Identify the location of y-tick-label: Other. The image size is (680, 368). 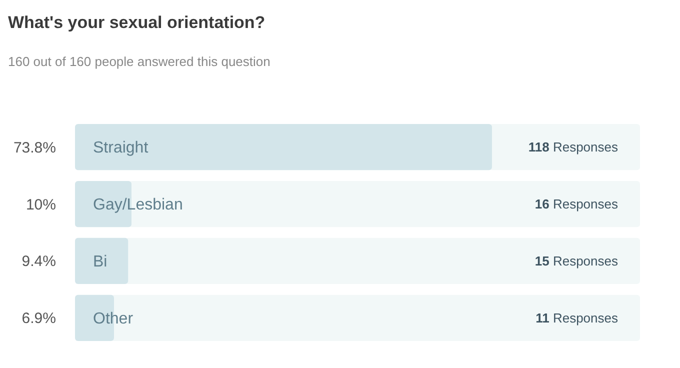
(113, 319).